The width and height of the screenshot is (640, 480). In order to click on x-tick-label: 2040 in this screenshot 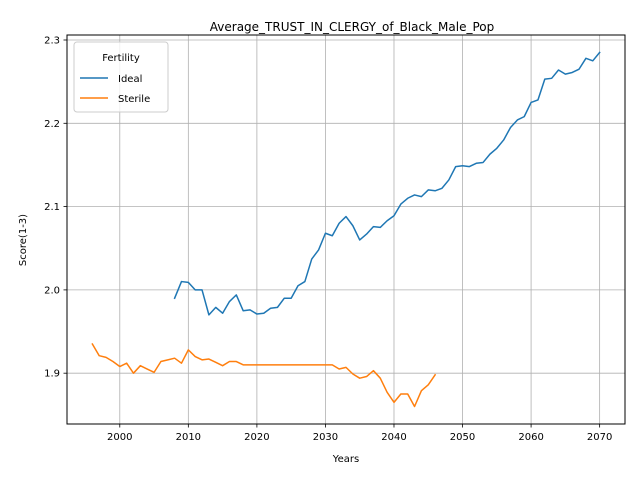, I will do `click(393, 437)`.